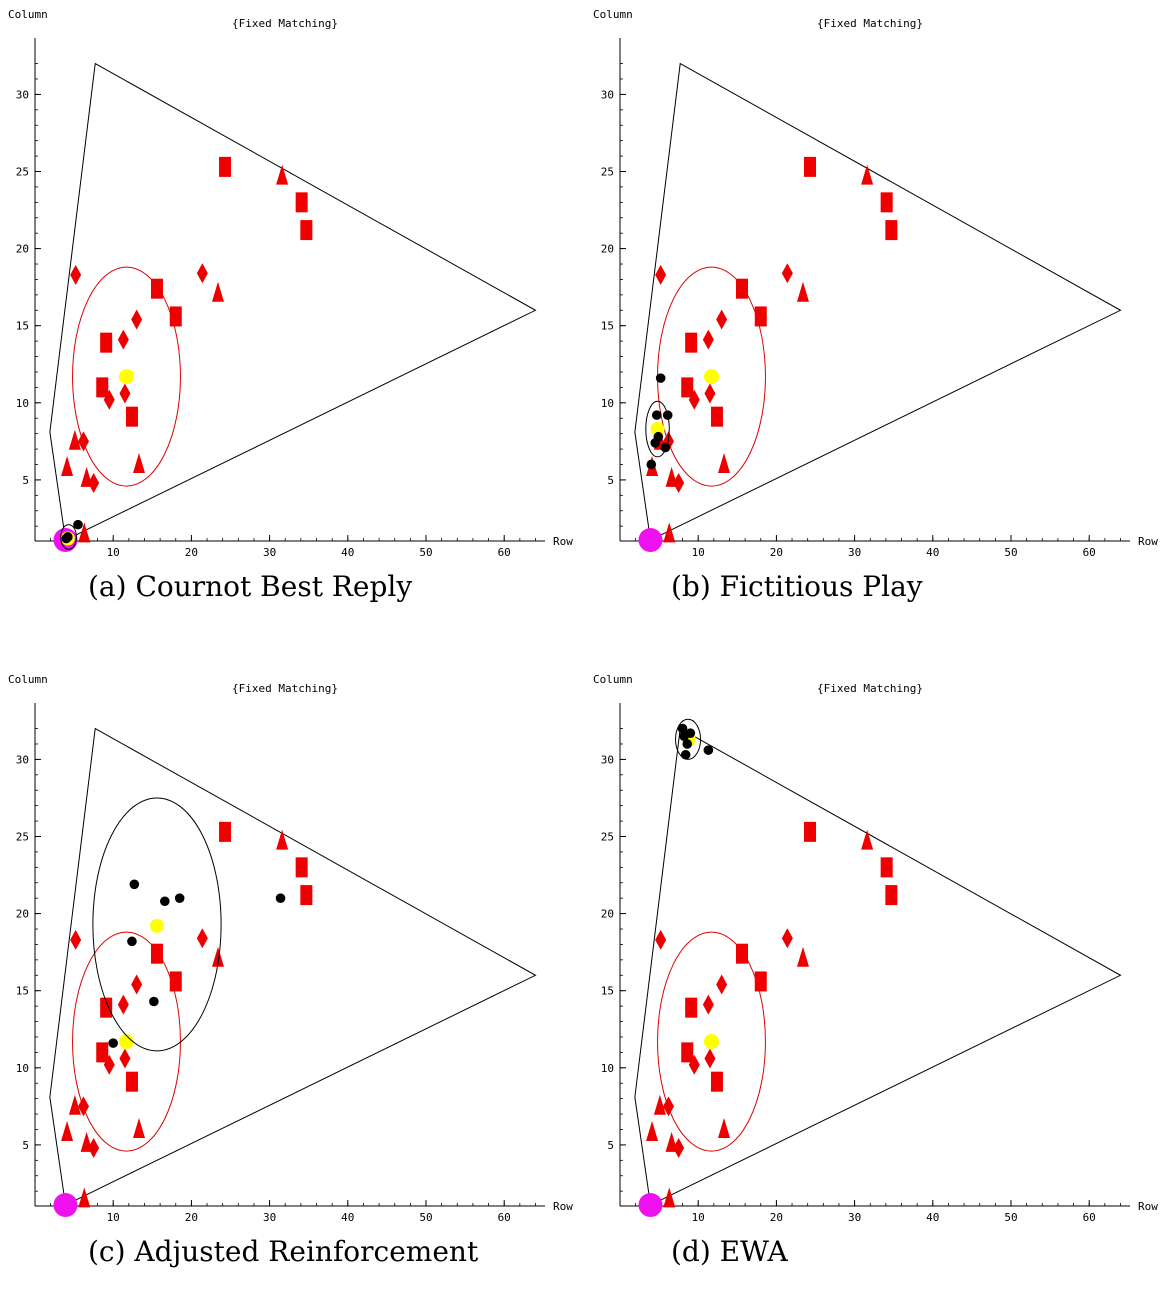 The image size is (1176, 1302). What do you see at coordinates (607, 172) in the screenshot?
I see `y-tick-label: 25` at bounding box center [607, 172].